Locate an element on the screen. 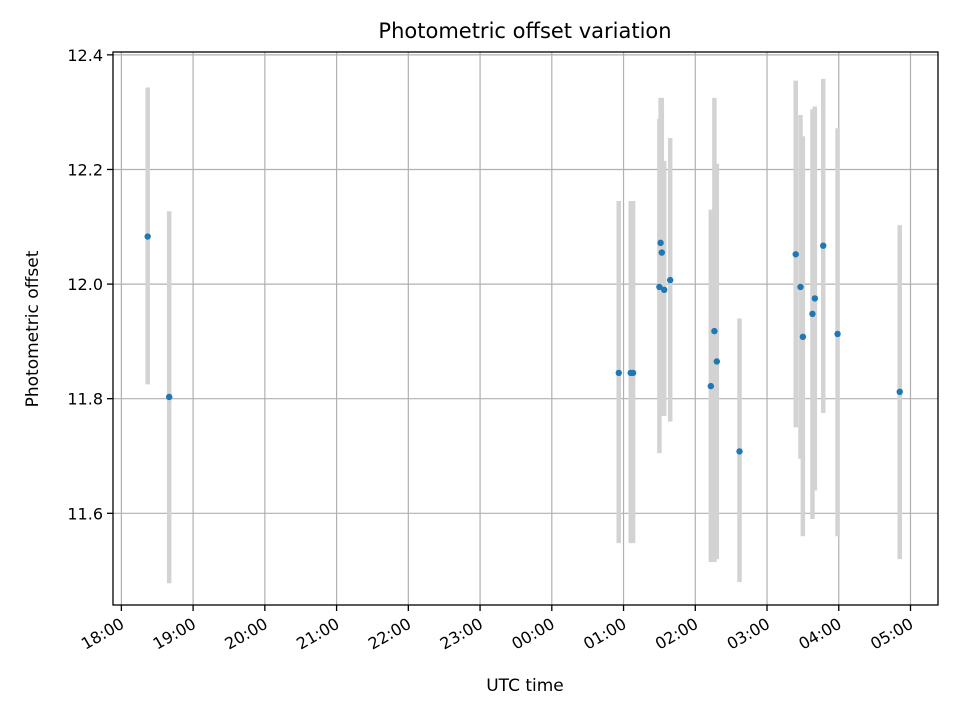  x-tick-label: 20:00 is located at coordinates (245, 634).